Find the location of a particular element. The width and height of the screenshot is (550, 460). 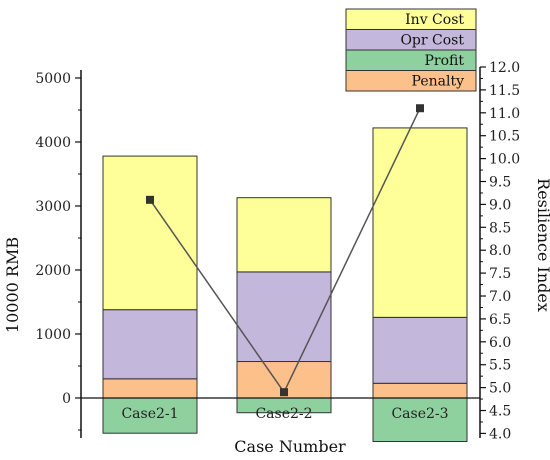

left-axis-ticks: 0 1000 2000 3000 4000 5000 is located at coordinates (58, 251).